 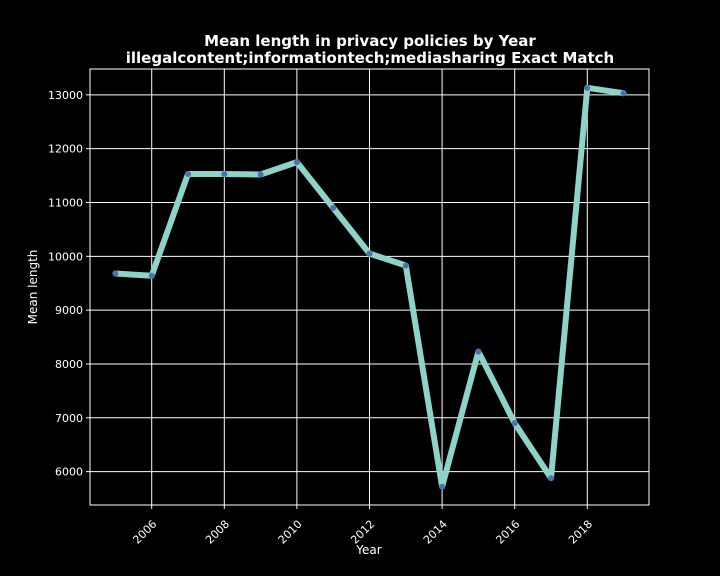 What do you see at coordinates (65, 202) in the screenshot?
I see `y-tick-label: 11000` at bounding box center [65, 202].